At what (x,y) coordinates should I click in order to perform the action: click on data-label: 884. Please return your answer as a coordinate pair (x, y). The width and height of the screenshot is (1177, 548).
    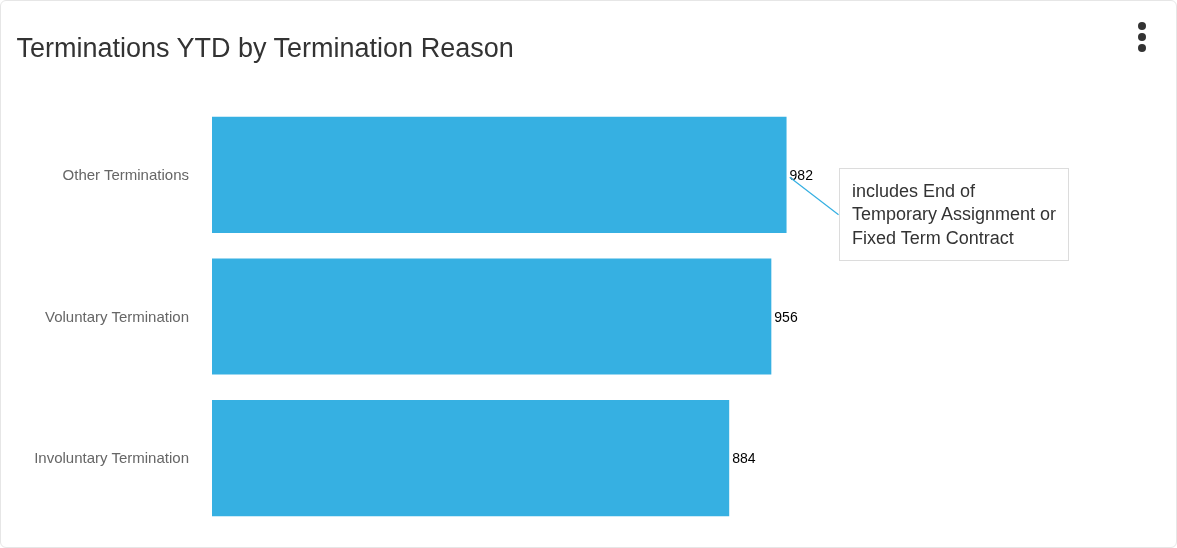
    Looking at the image, I should click on (744, 458).